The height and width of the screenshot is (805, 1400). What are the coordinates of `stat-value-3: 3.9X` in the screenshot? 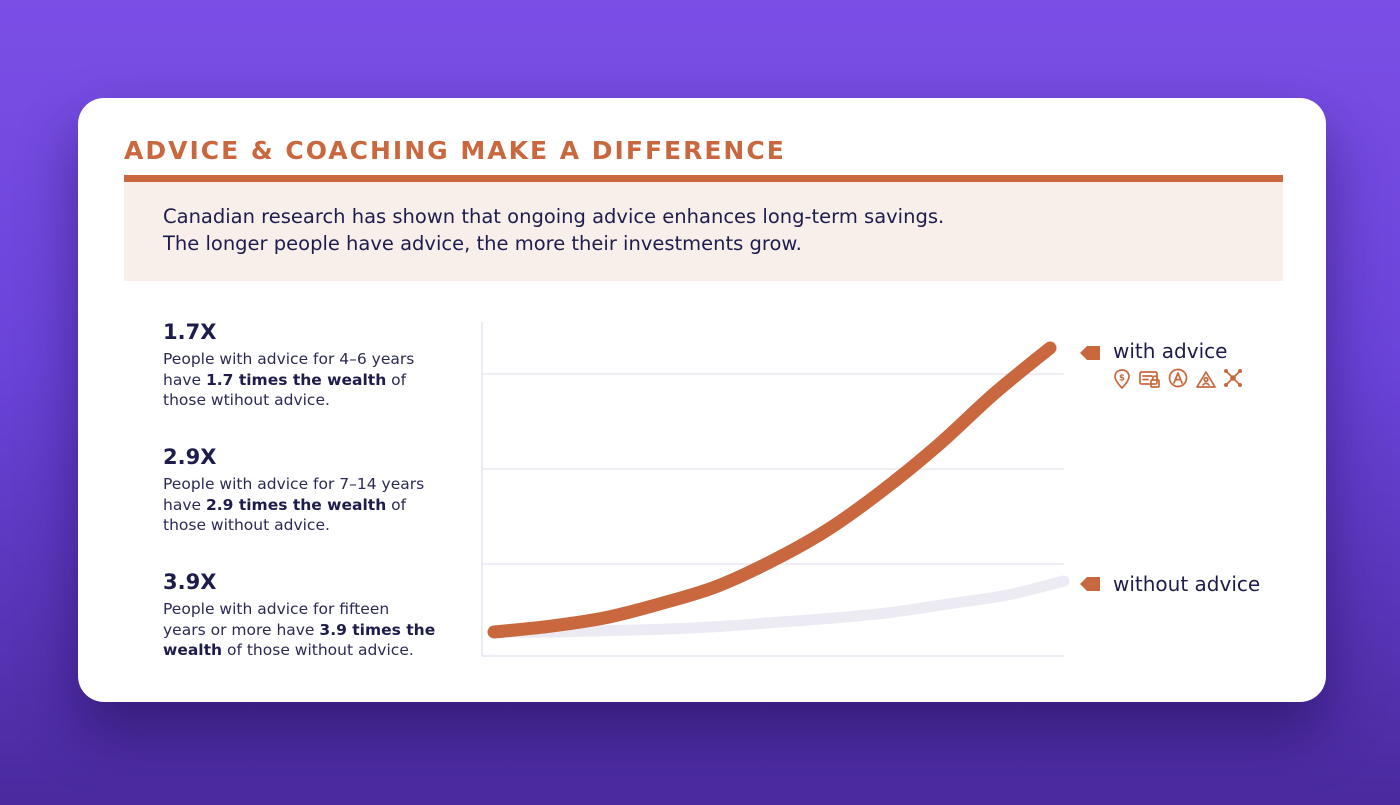 It's located at (190, 582).